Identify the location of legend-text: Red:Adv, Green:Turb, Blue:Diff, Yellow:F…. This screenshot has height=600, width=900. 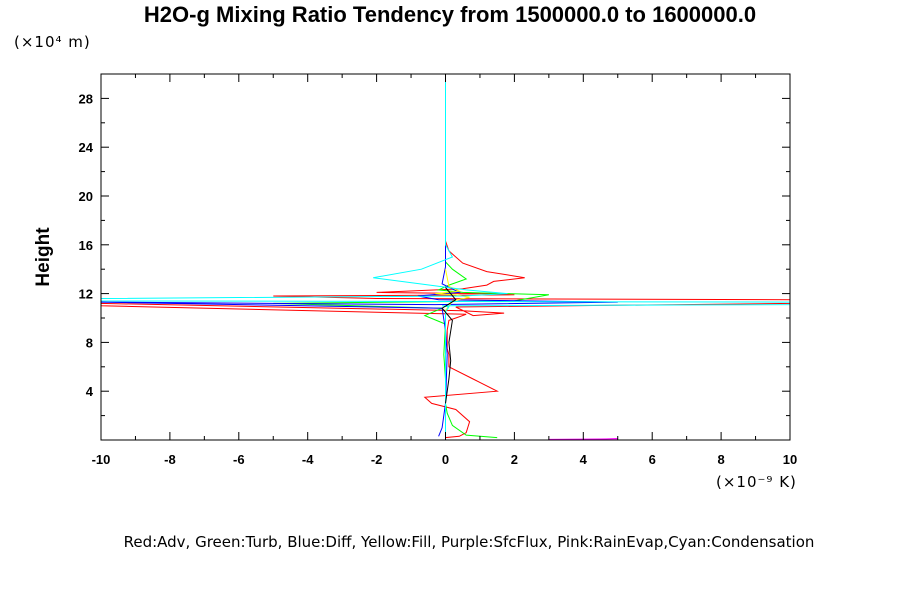
(469, 542).